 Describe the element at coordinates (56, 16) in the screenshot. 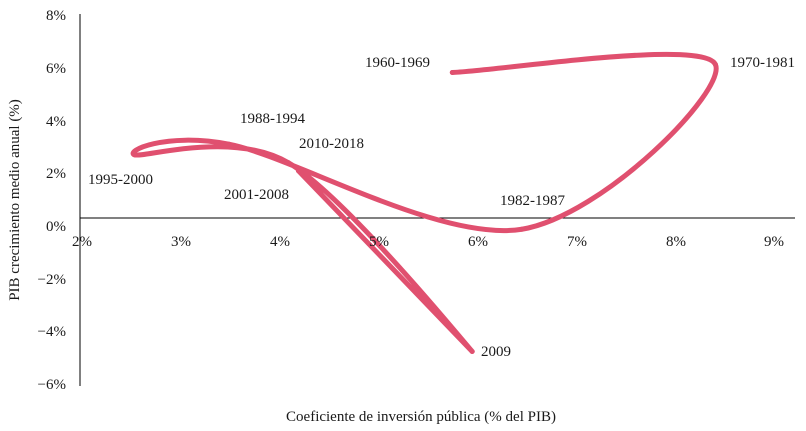

I see `y-tick-label: 8%` at that location.